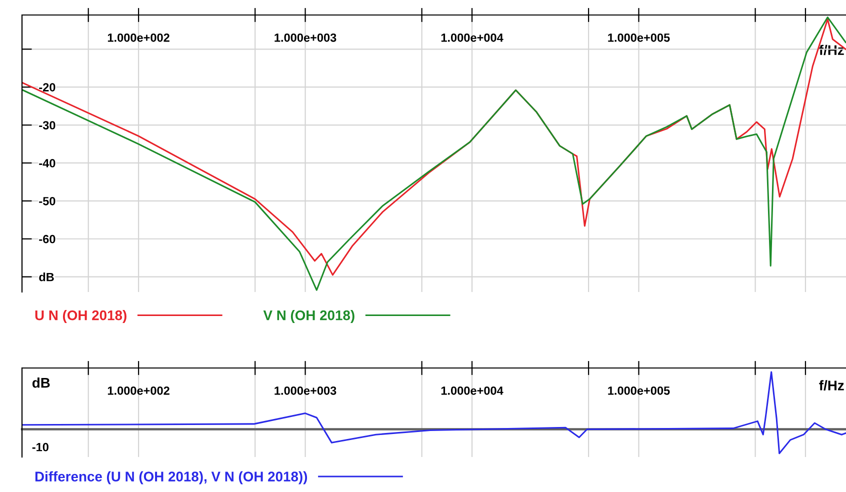 This screenshot has width=846, height=492. Describe the element at coordinates (831, 385) in the screenshot. I see `x-axis-title: f/Hz` at that location.